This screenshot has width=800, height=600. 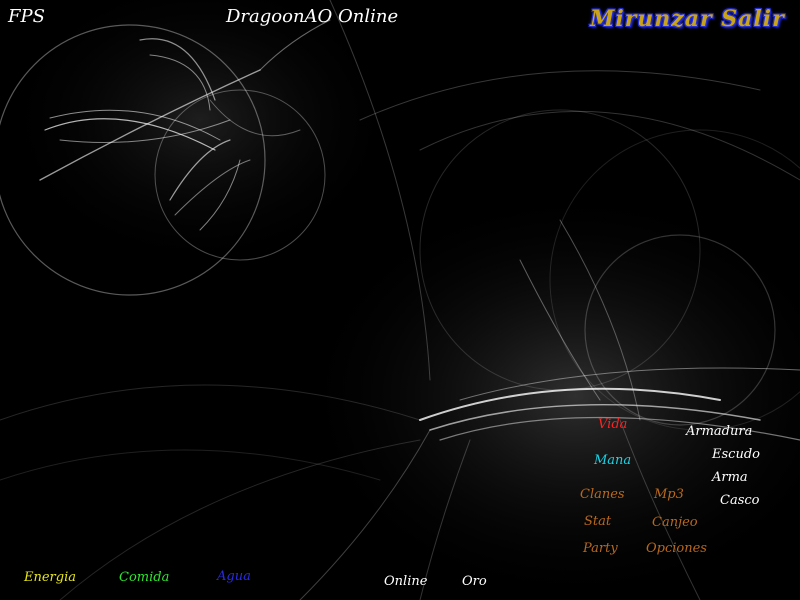 What do you see at coordinates (613, 460) in the screenshot?
I see `stat-mana-label: Mana` at bounding box center [613, 460].